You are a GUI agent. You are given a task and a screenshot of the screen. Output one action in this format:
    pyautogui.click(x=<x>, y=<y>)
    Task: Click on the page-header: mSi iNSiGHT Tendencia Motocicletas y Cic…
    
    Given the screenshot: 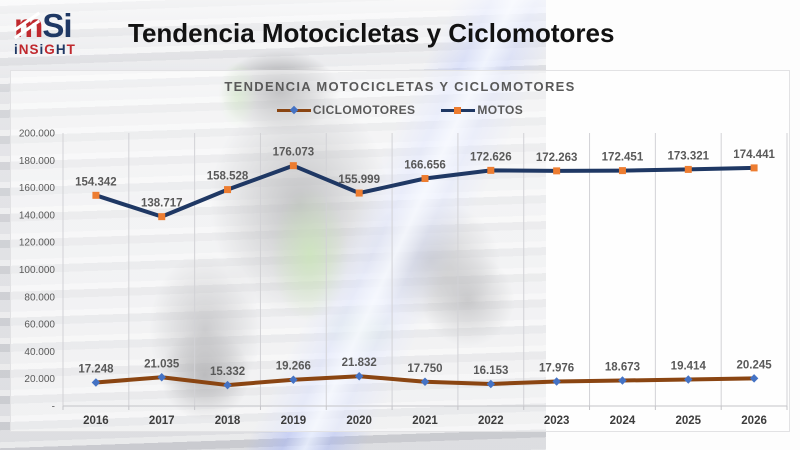 What is the action you would take?
    pyautogui.click(x=400, y=33)
    